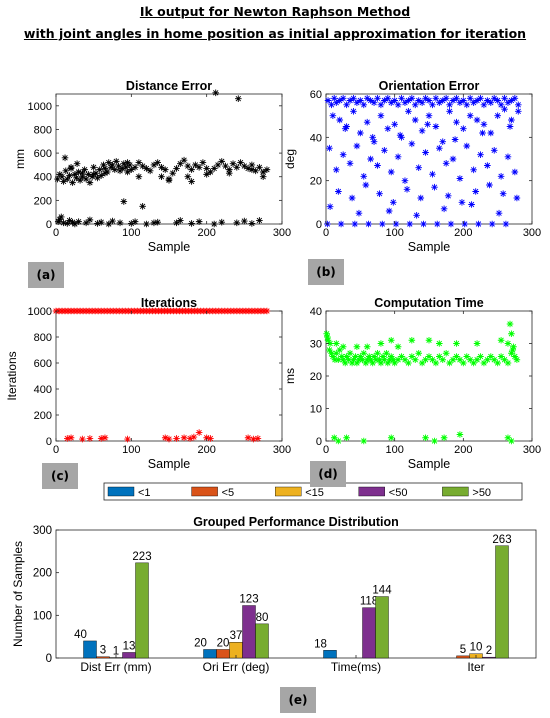 This screenshot has width=550, height=718. Describe the element at coordinates (481, 493) in the screenshot. I see `legend-label-5: >50` at that location.